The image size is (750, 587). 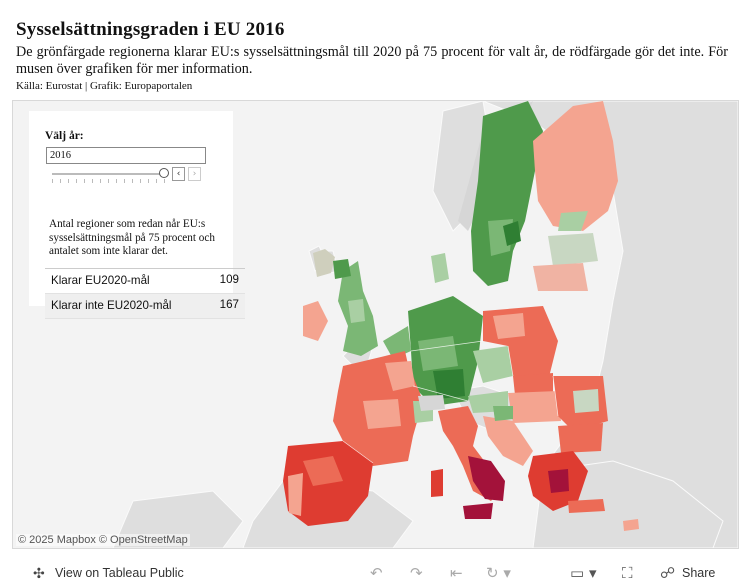 I want to click on download-icon: ▭ ▾, so click(x=583, y=573).